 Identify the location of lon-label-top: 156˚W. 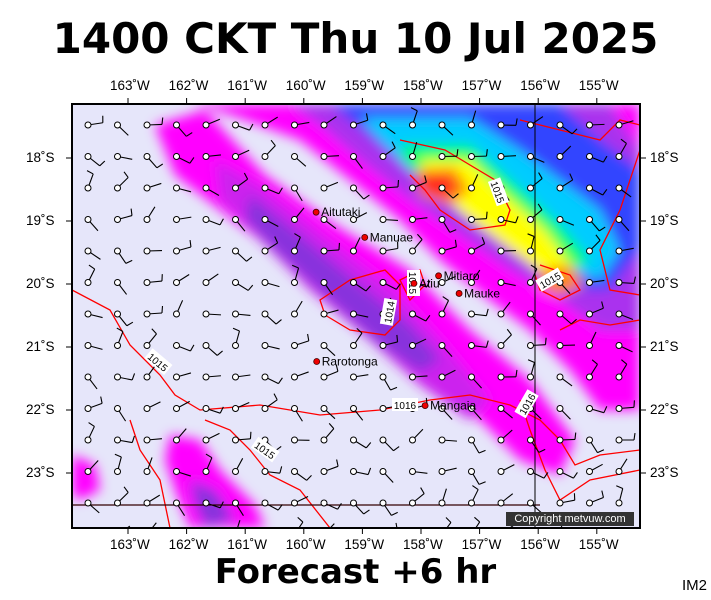
(540, 85).